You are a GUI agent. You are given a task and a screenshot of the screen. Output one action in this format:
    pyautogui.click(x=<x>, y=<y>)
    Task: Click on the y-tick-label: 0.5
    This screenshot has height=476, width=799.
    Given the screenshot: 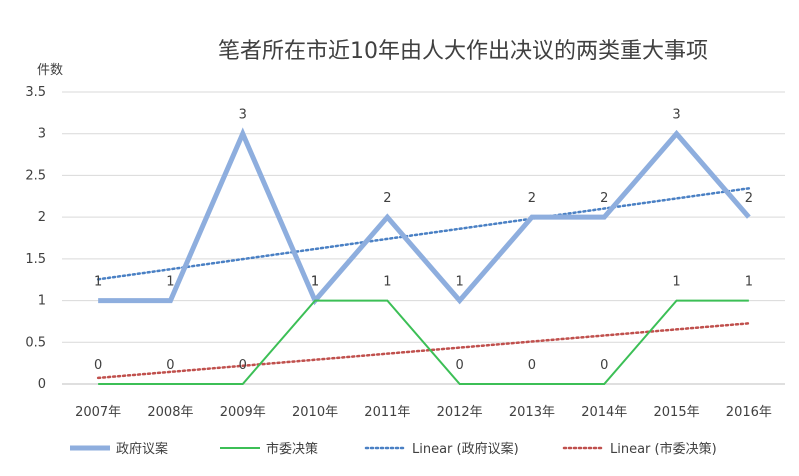 What is the action you would take?
    pyautogui.click(x=35, y=342)
    